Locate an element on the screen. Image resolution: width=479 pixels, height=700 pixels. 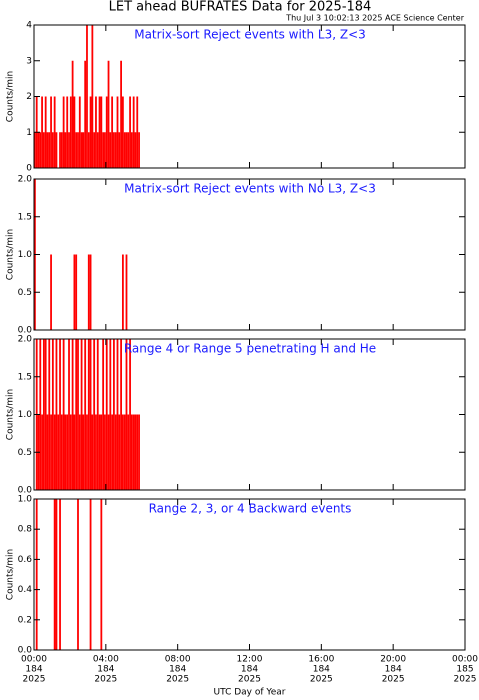
page-title: LET ahead BUFRATES Data for 2025-184 is located at coordinates (240, 7).